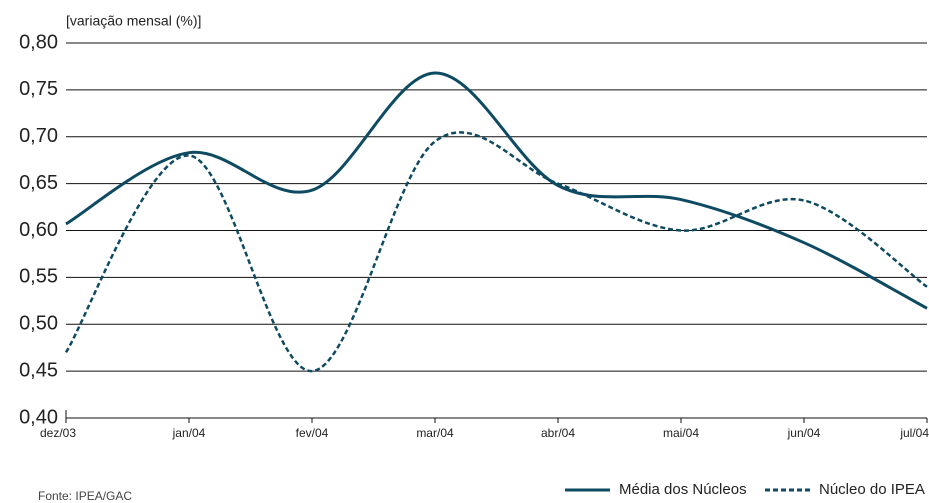 The height and width of the screenshot is (503, 929). Describe the element at coordinates (38, 277) in the screenshot. I see `y-tick-label: 0,55` at that location.